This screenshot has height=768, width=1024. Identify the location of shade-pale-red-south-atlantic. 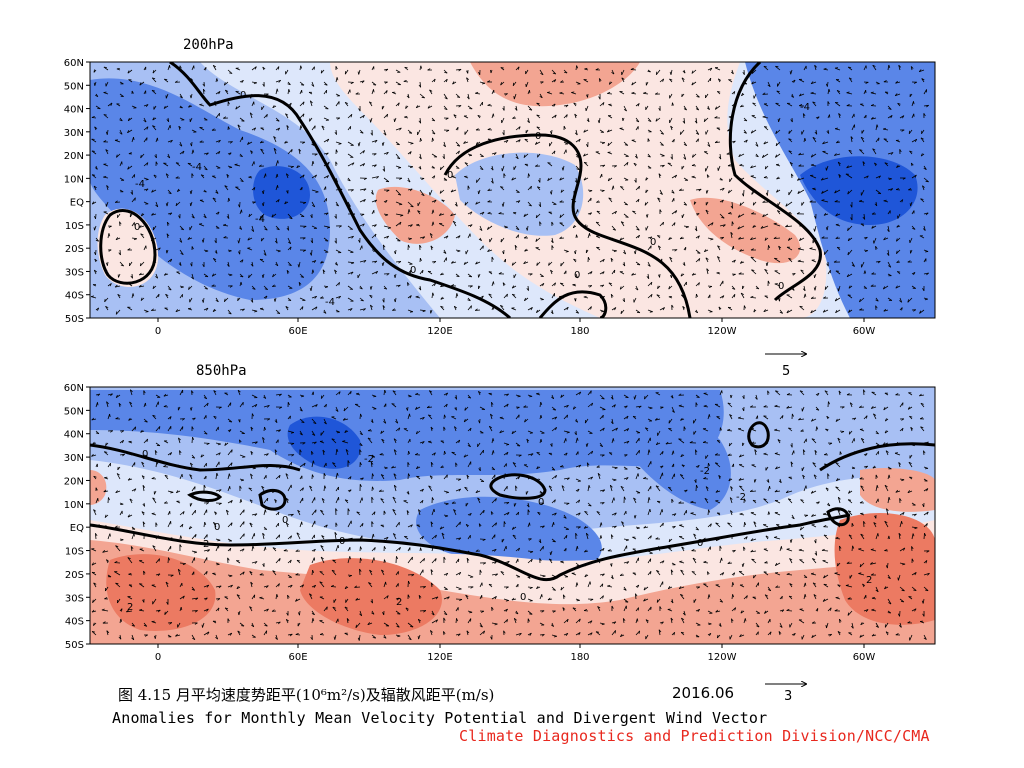
(128, 247).